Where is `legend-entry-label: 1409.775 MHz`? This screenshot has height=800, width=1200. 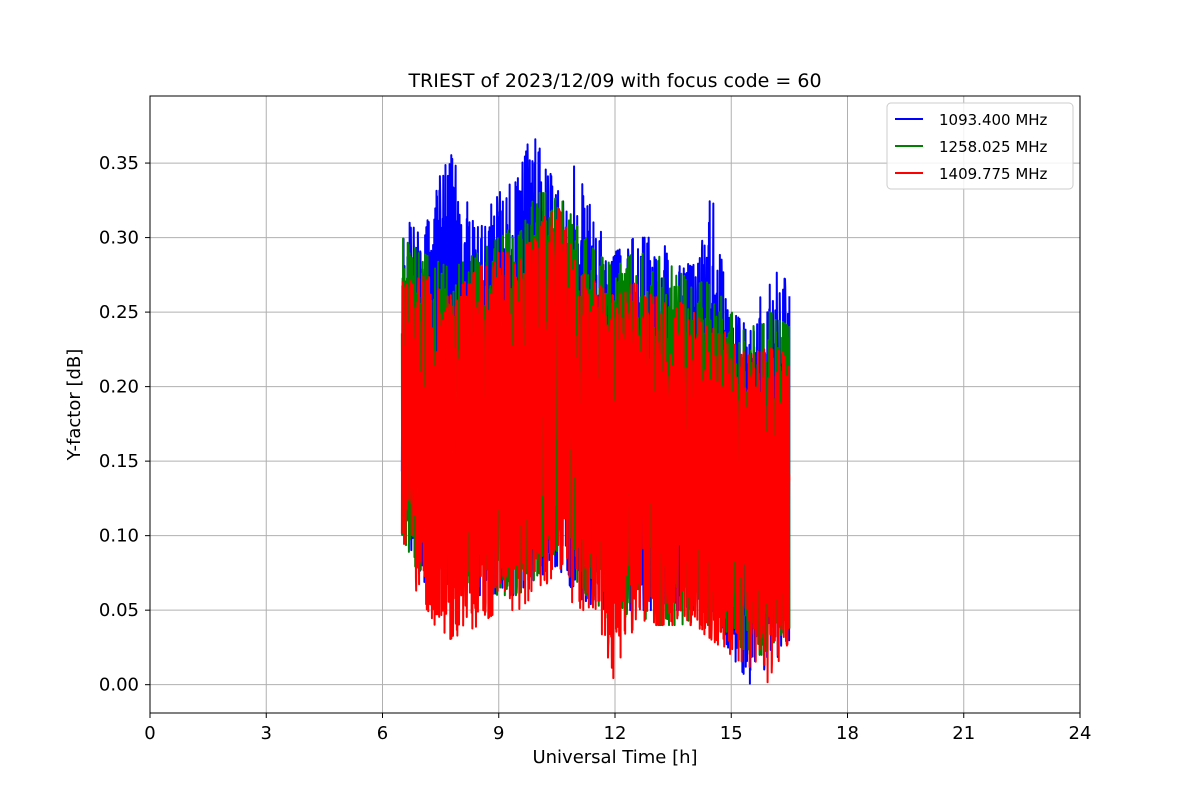 legend-entry-label: 1409.775 MHz is located at coordinates (993, 174).